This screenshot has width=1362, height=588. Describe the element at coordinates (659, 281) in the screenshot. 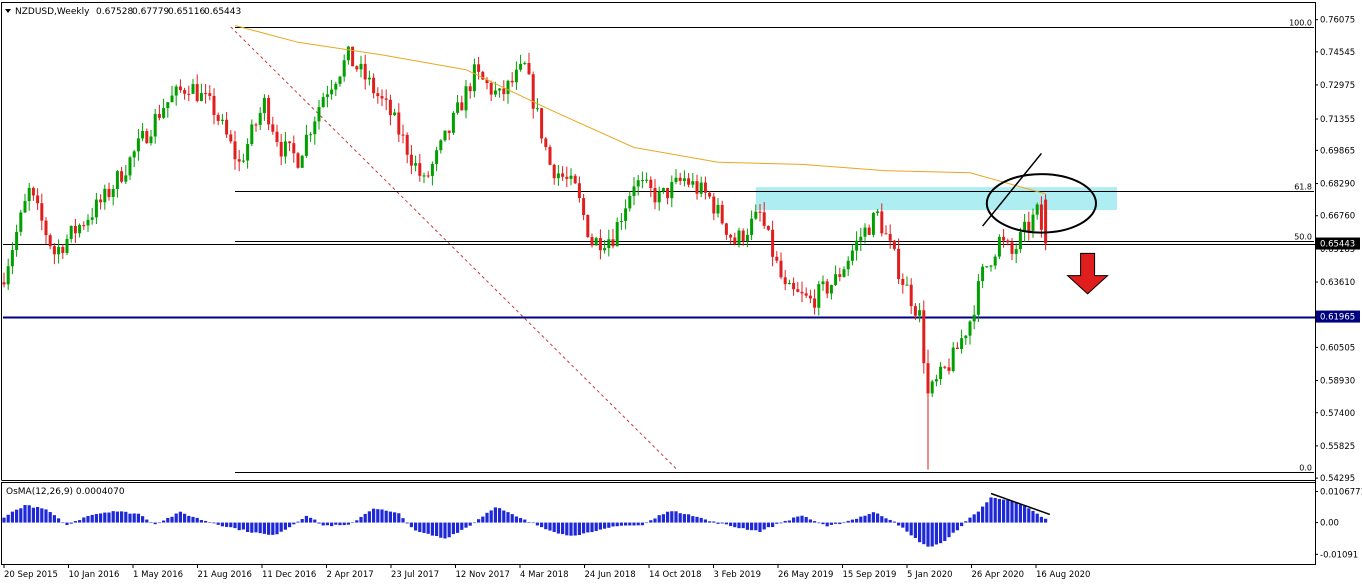

I see `horizontal-lines-layer` at that location.